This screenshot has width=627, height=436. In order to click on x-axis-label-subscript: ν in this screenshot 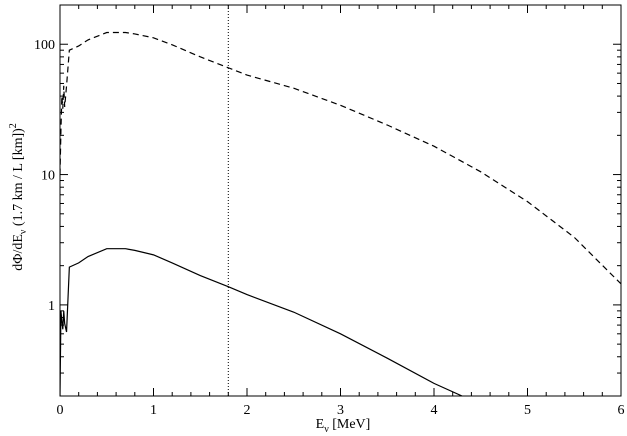, I will do `click(326, 429)`.